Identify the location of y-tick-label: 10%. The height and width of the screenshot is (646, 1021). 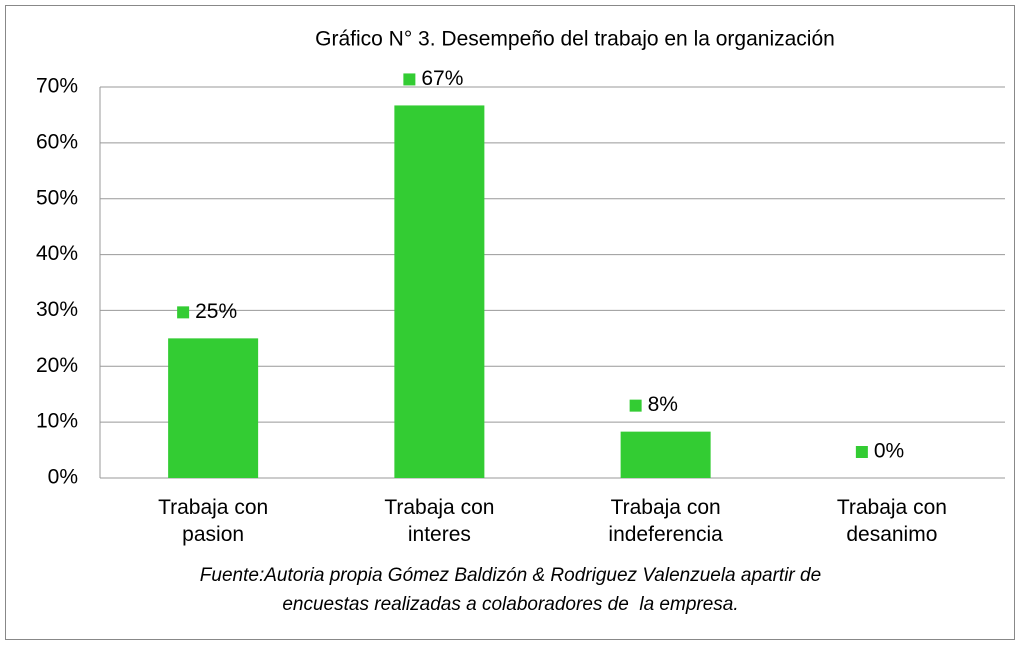
(57, 421).